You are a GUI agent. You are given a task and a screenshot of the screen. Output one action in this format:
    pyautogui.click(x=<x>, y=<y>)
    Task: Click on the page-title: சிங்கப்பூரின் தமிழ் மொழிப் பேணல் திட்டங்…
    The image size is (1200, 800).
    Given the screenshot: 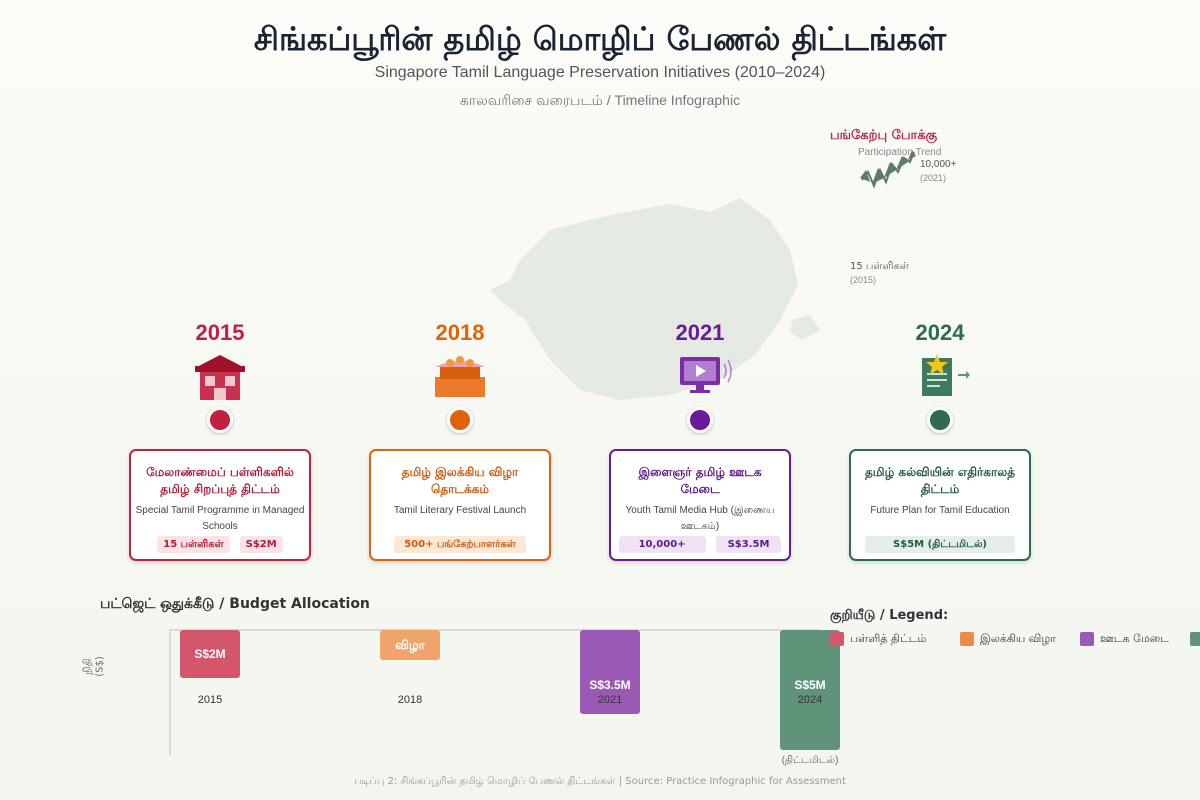 What is the action you would take?
    pyautogui.click(x=600, y=39)
    